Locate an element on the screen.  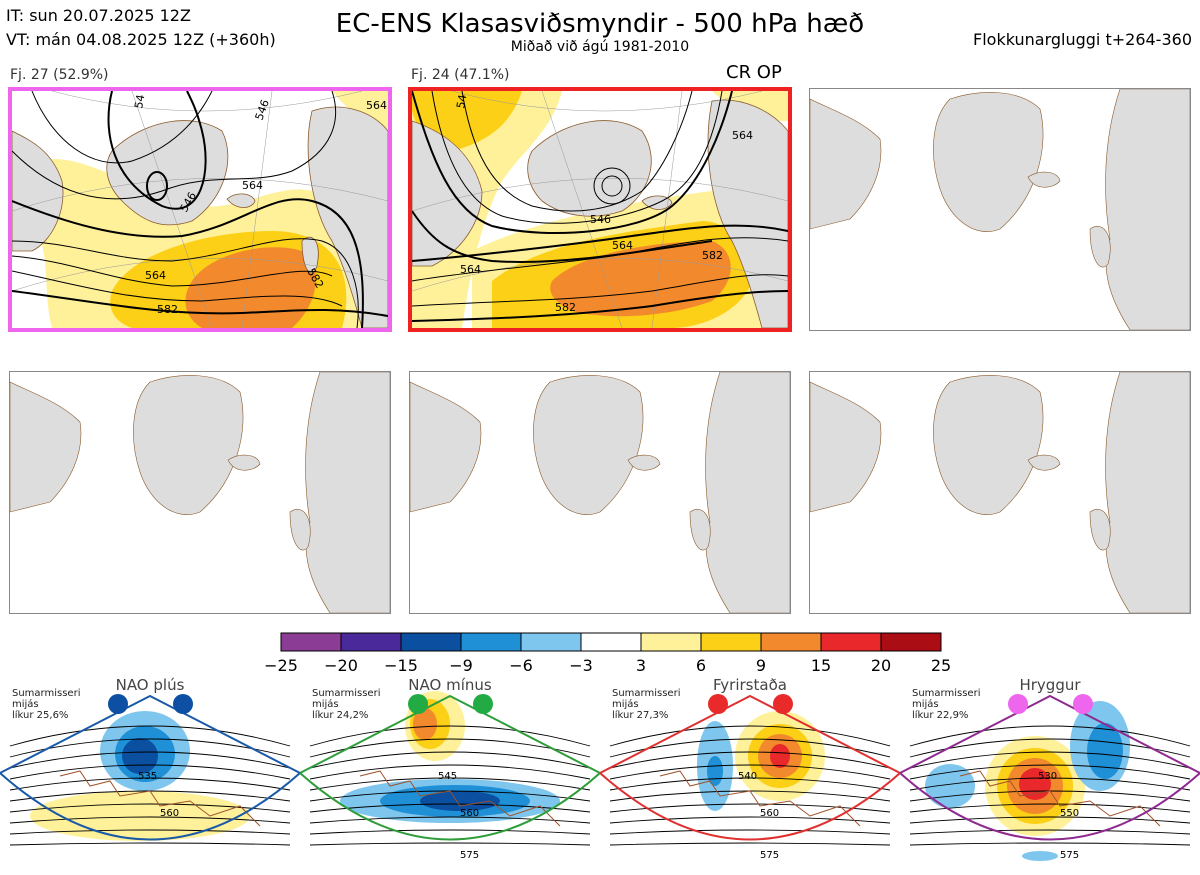
contour-label-7: 582 is located at coordinates (167, 309).